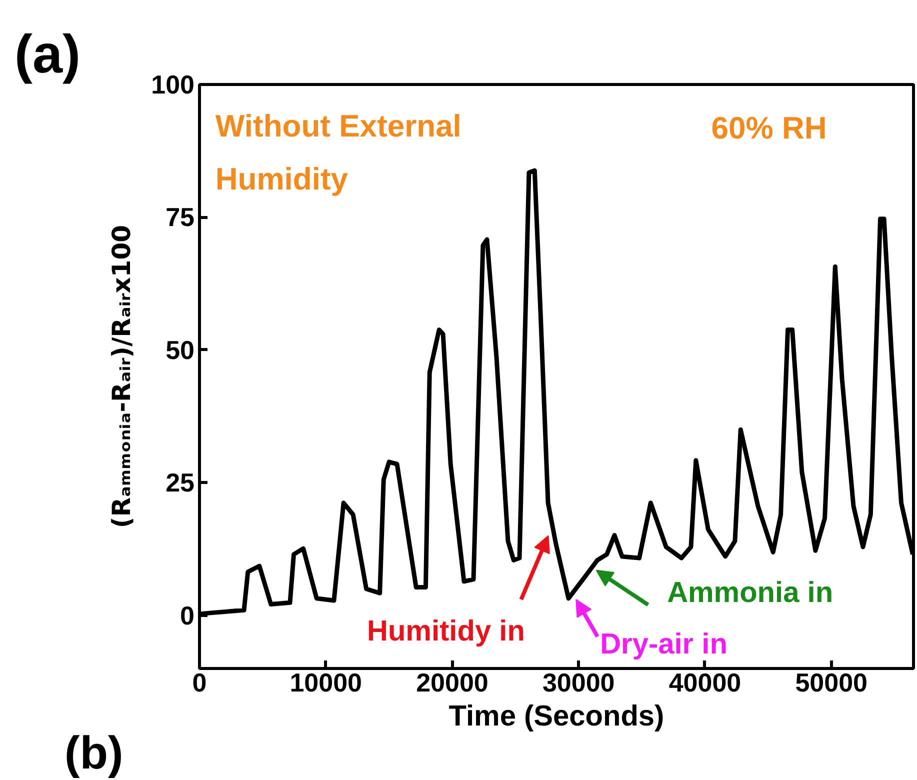  I want to click on y-axis-title: (Rₐₘₘₒₙᵢₐ-Rₐᵢᵣ)/Rₐᵢᵣx100, so click(121, 376).